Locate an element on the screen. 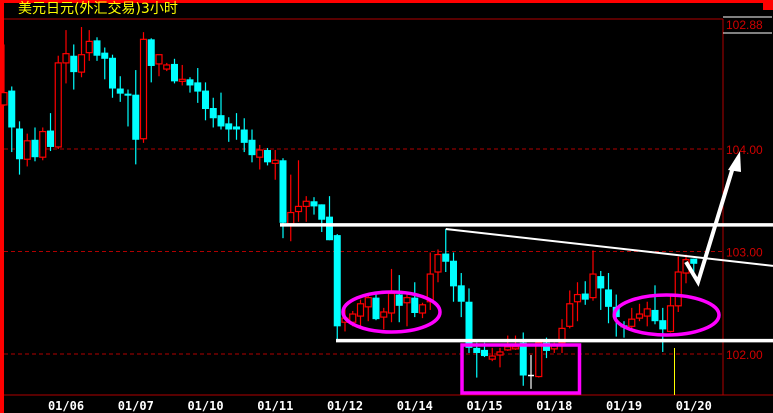 This screenshot has width=773, height=413. left-border is located at coordinates (2, 206).